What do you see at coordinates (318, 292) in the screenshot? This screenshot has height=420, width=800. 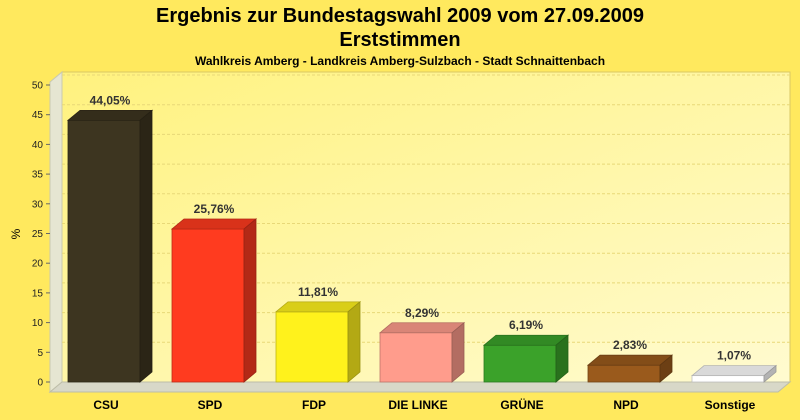 I see `data-label: 11,81%` at bounding box center [318, 292].